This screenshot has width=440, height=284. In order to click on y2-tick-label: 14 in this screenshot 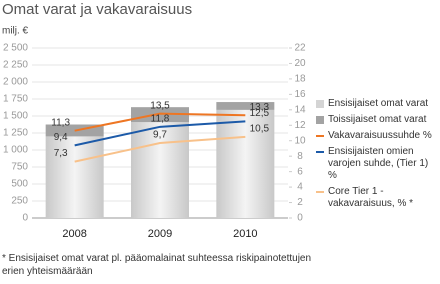, I will do `click(300, 109)`.